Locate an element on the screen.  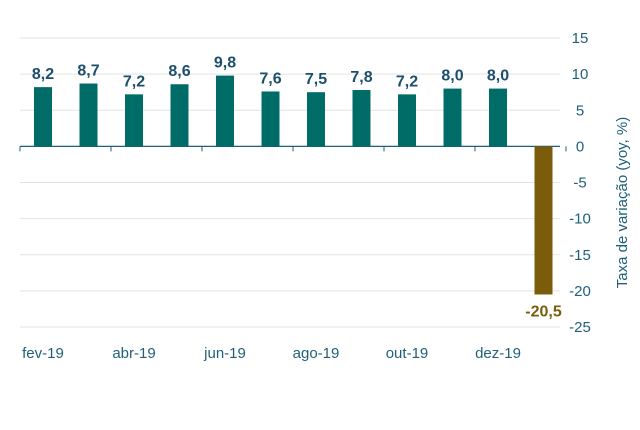
data-label-jan-20: -20,5 is located at coordinates (543, 311).